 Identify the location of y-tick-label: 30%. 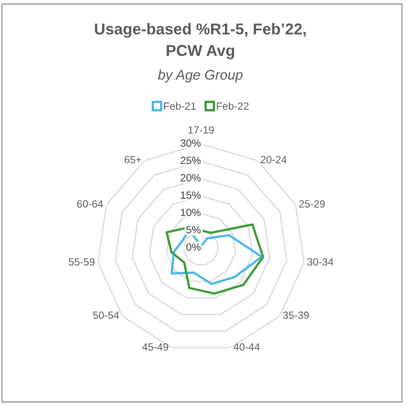
(190, 143).